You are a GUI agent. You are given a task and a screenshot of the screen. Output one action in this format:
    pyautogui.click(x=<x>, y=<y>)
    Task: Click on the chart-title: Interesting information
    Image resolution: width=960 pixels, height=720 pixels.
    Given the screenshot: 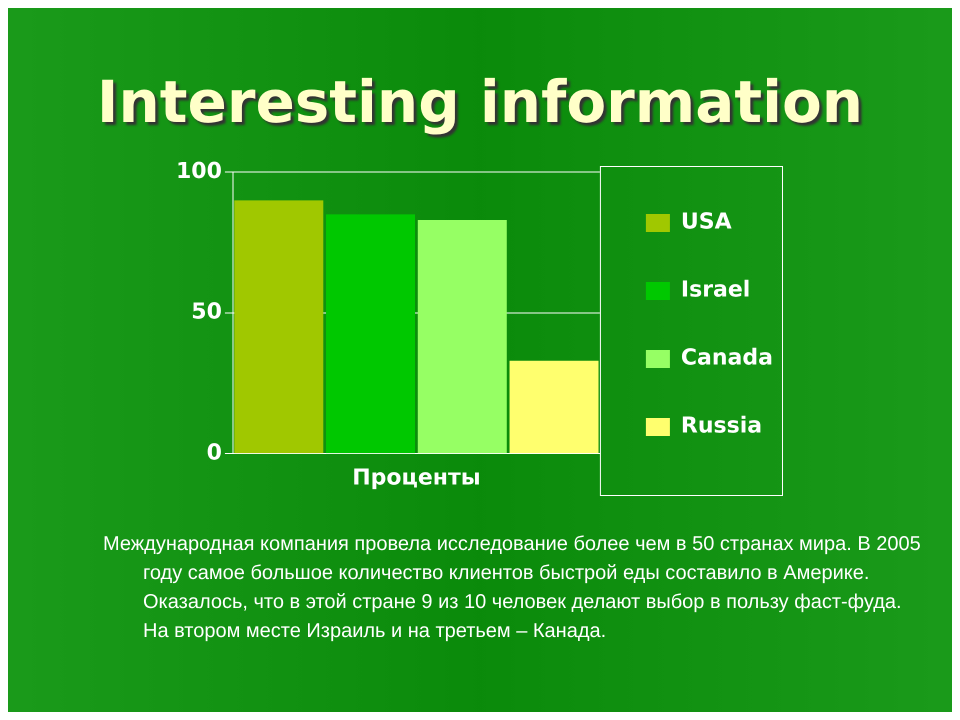 What is the action you would take?
    pyautogui.click(x=480, y=101)
    